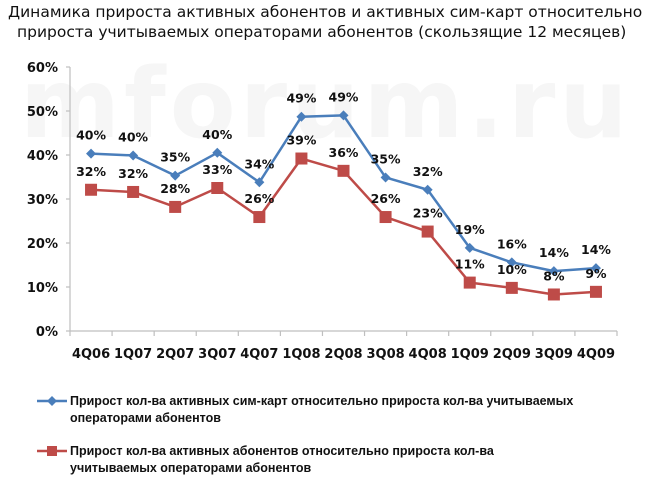 This screenshot has width=651, height=493. What do you see at coordinates (217, 169) in the screenshot?
I see `data-label: 33%` at bounding box center [217, 169].